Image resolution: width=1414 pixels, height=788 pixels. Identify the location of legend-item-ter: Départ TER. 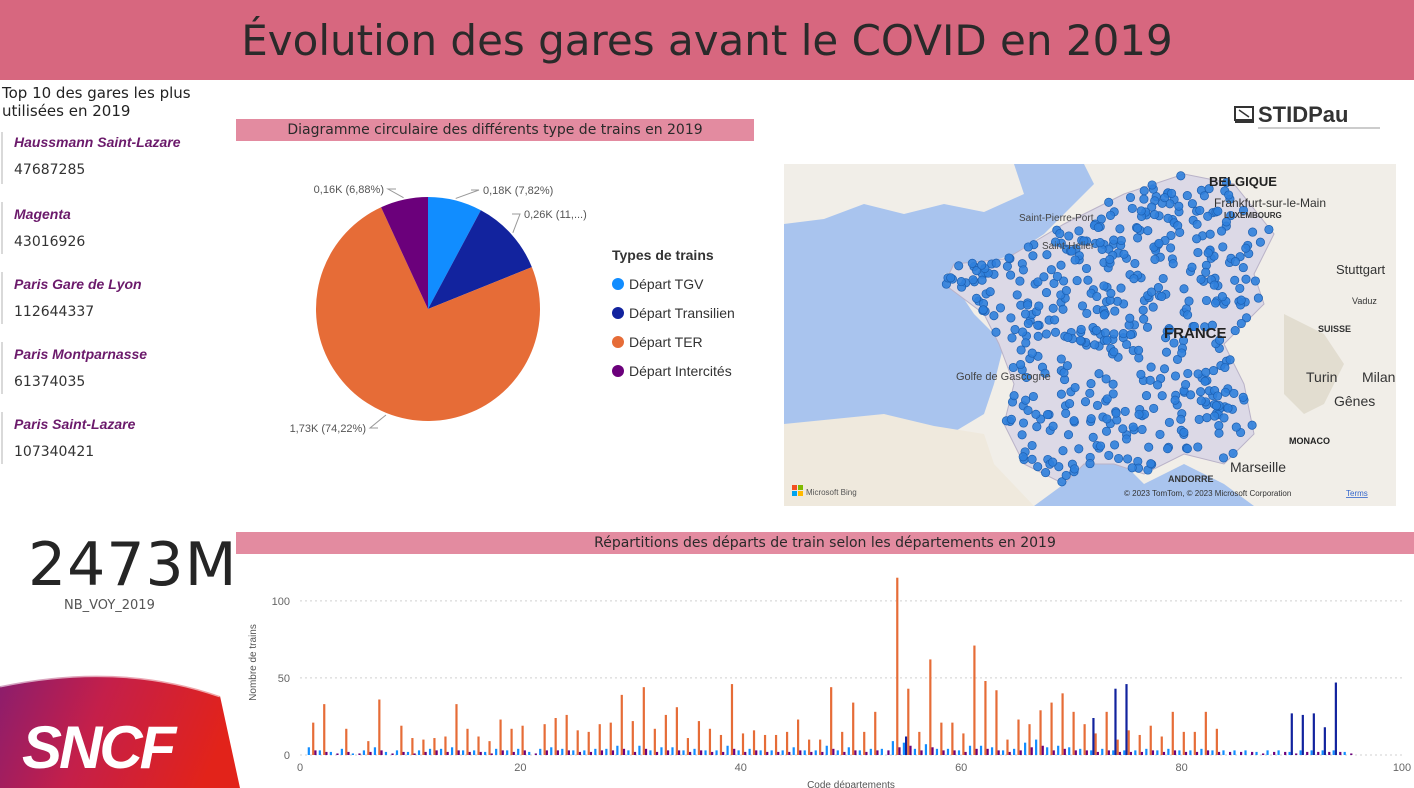
(673, 341).